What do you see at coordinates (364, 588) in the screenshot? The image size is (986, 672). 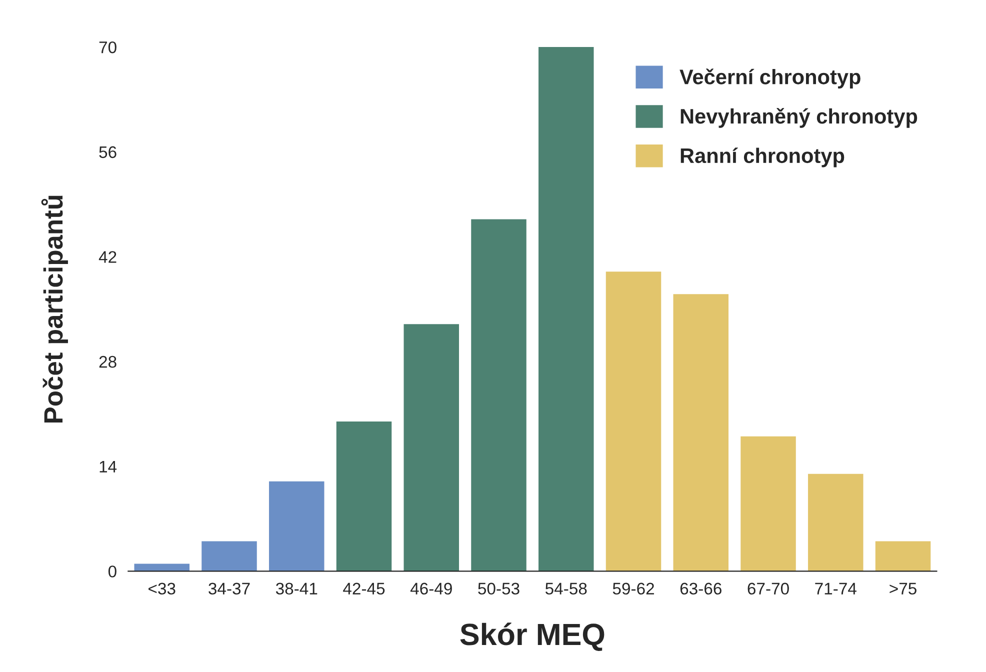 I see `x-tick-label: 42-45` at bounding box center [364, 588].